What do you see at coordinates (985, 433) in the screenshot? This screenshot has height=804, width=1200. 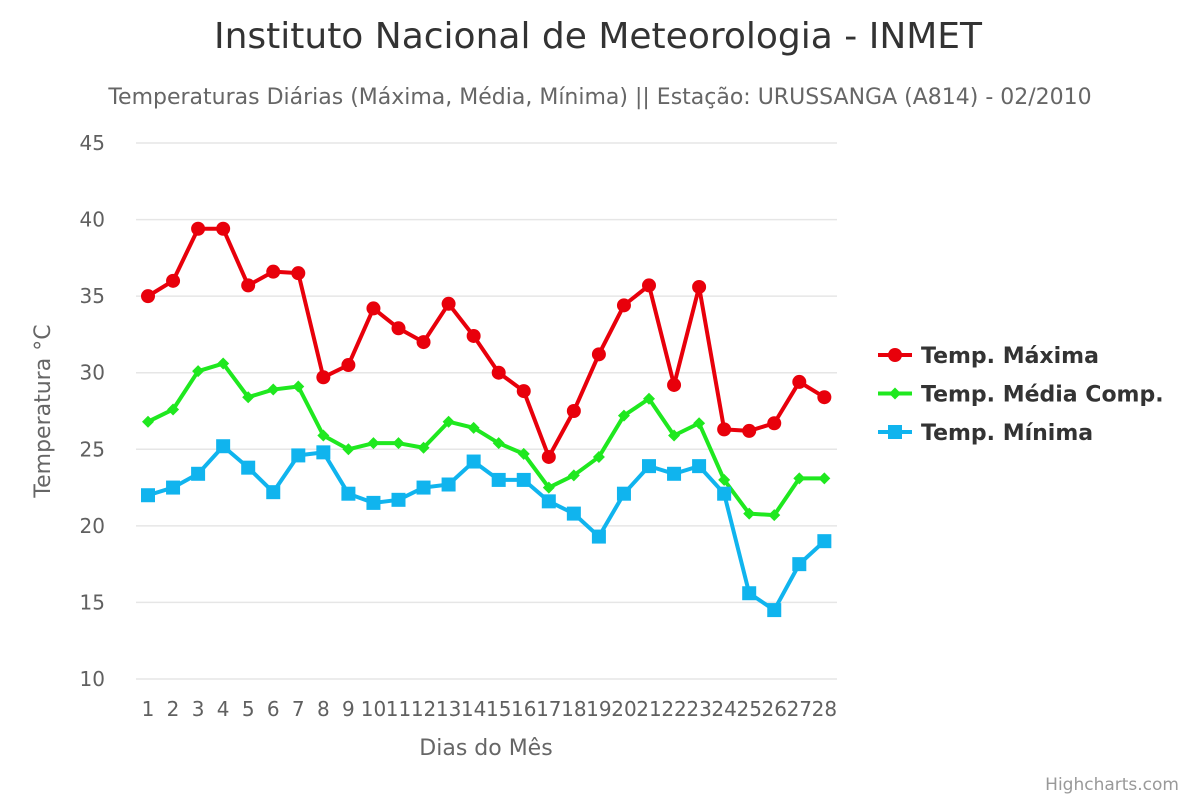 I see `legend-item: Temp. Mínima` at bounding box center [985, 433].